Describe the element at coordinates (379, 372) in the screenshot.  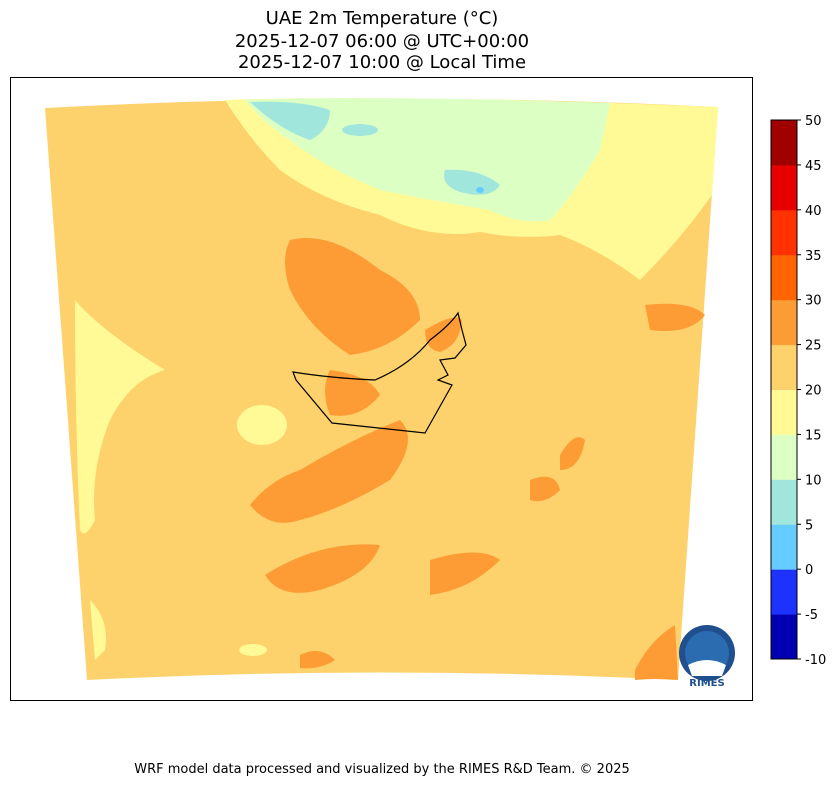
I see `uae-border` at that location.